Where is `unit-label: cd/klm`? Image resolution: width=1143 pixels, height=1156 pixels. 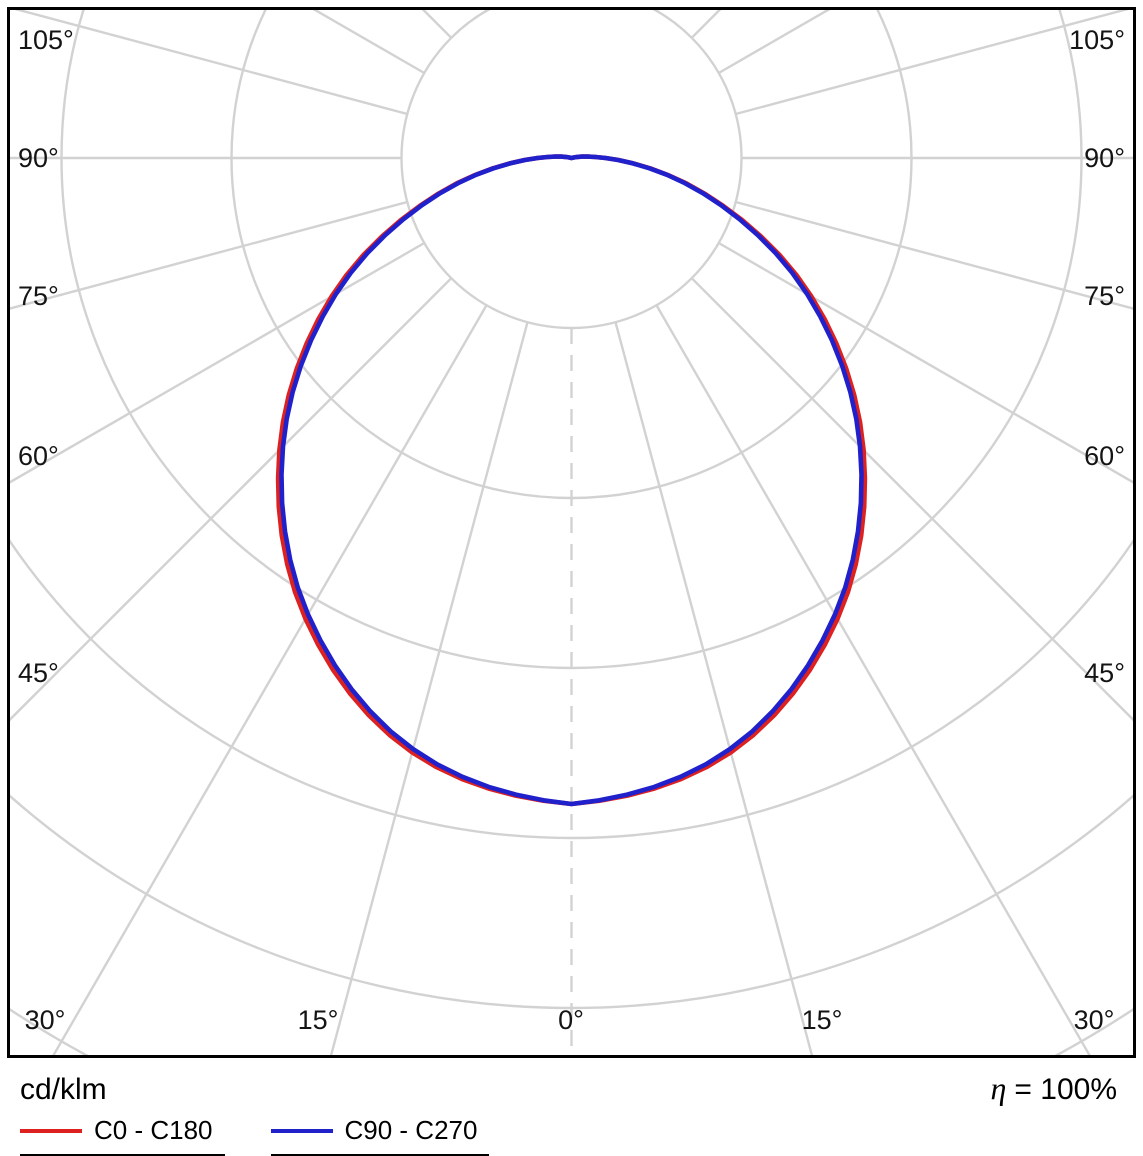 unit-label: cd/klm is located at coordinates (63, 1090).